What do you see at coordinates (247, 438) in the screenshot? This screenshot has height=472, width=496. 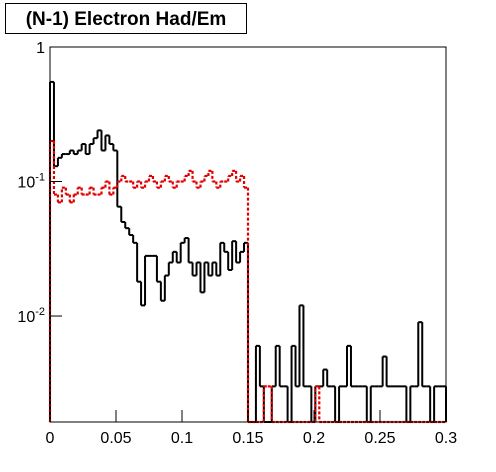 I see `x-tick-label: 0.15` at bounding box center [247, 438].